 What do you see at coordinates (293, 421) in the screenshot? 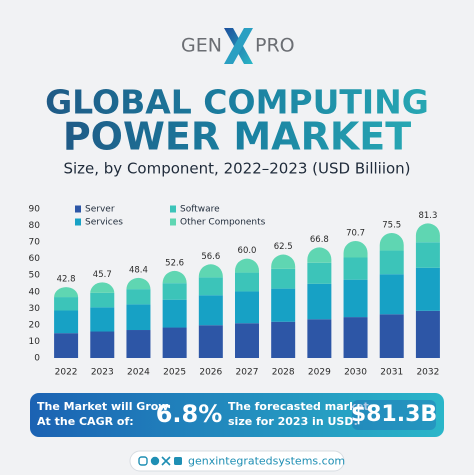
I see `banner-text: size for 2023 in USD:` at bounding box center [293, 421].